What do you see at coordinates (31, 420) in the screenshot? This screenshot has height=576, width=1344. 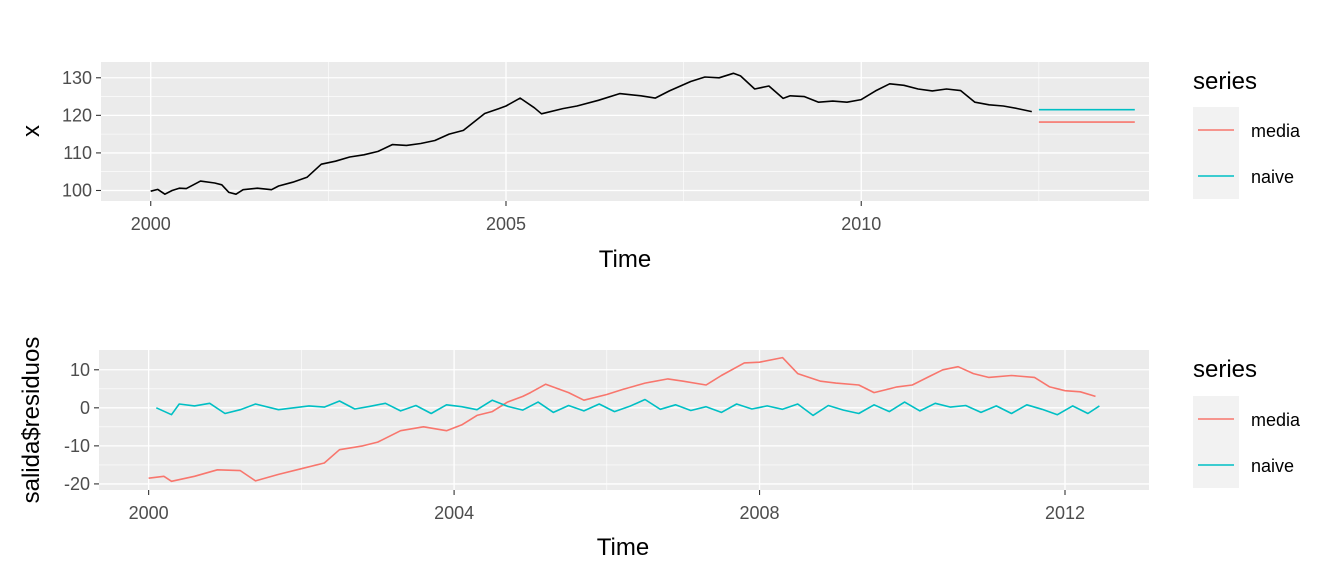 I see `bottom-y-axis-title: salida$residuos` at bounding box center [31, 420].